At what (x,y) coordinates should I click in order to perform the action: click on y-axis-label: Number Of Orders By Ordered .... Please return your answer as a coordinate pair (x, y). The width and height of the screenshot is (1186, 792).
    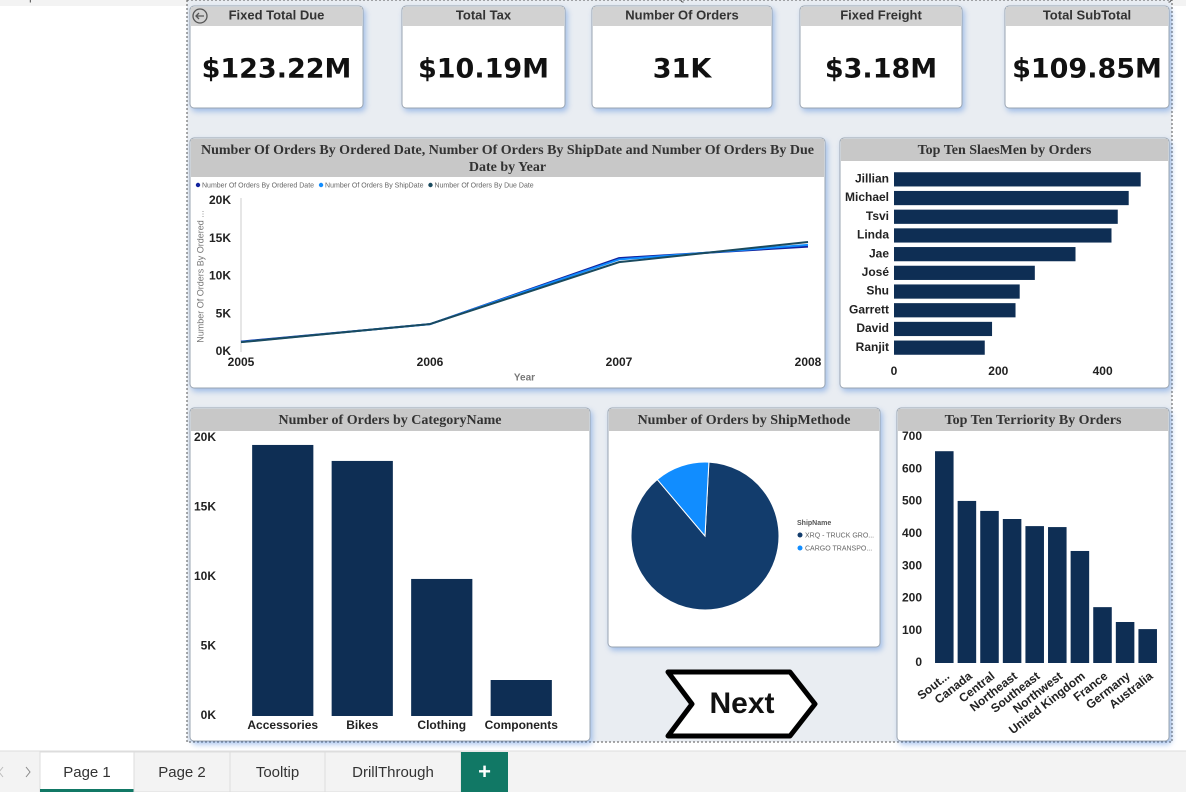
    Looking at the image, I should click on (200, 276).